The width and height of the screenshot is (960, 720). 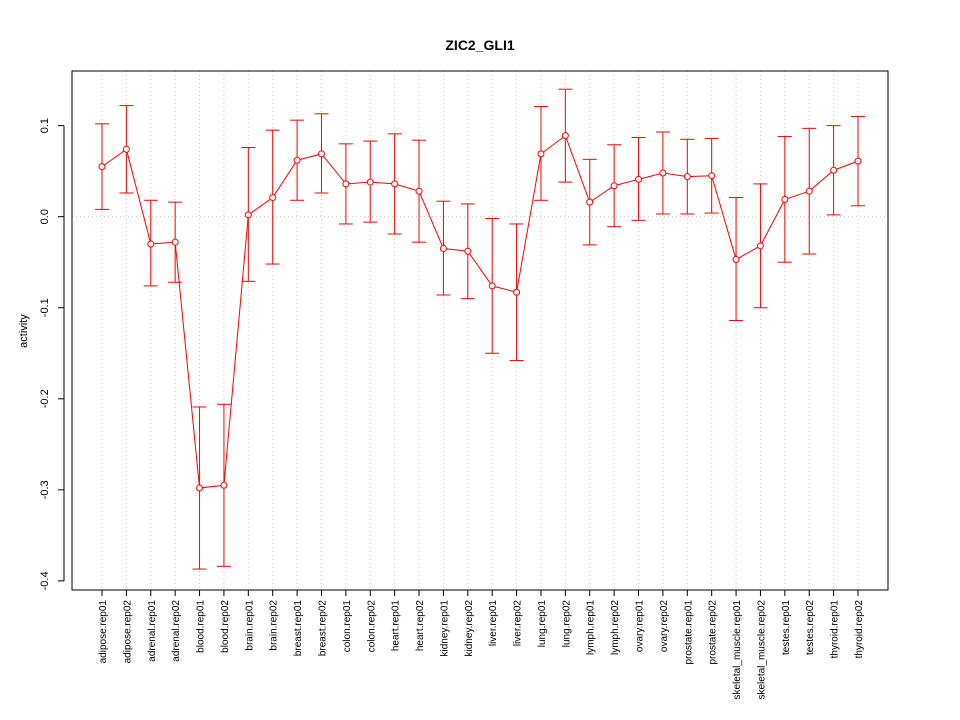 I want to click on y-tick-label: -0.1, so click(x=45, y=307).